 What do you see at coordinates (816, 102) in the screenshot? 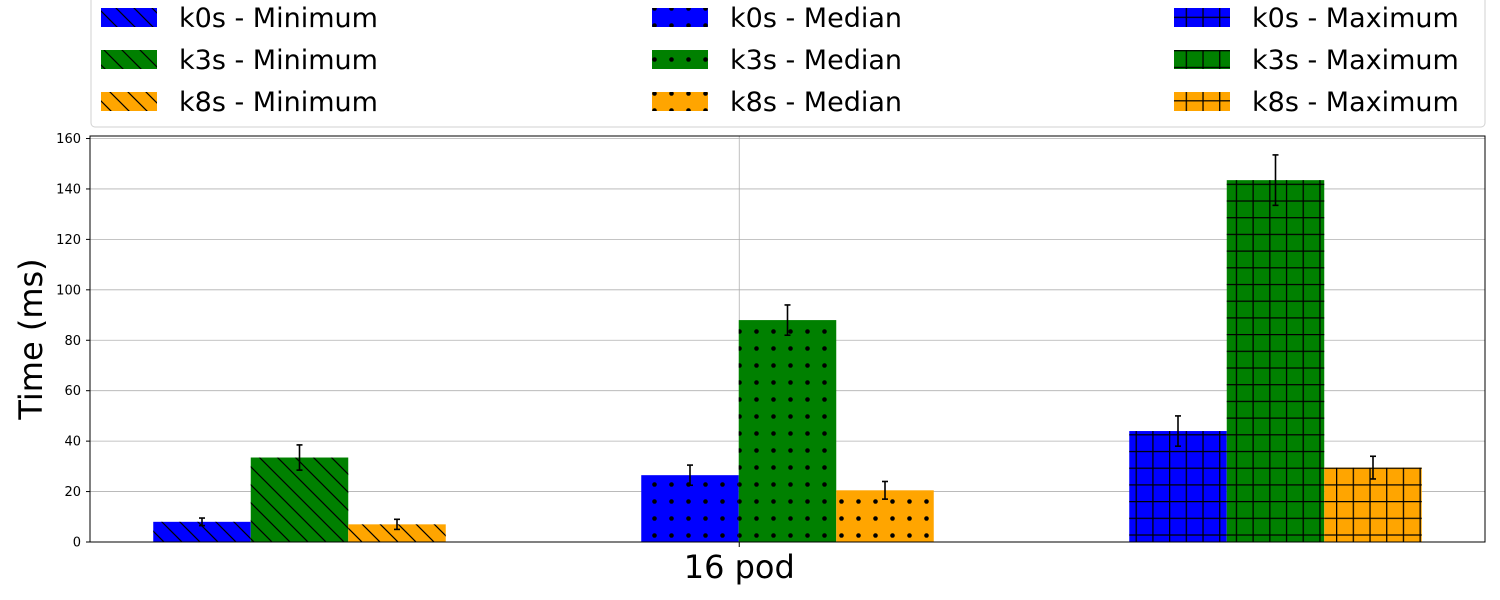
I see `legend-label-k8s-median: k8s - Median` at bounding box center [816, 102].